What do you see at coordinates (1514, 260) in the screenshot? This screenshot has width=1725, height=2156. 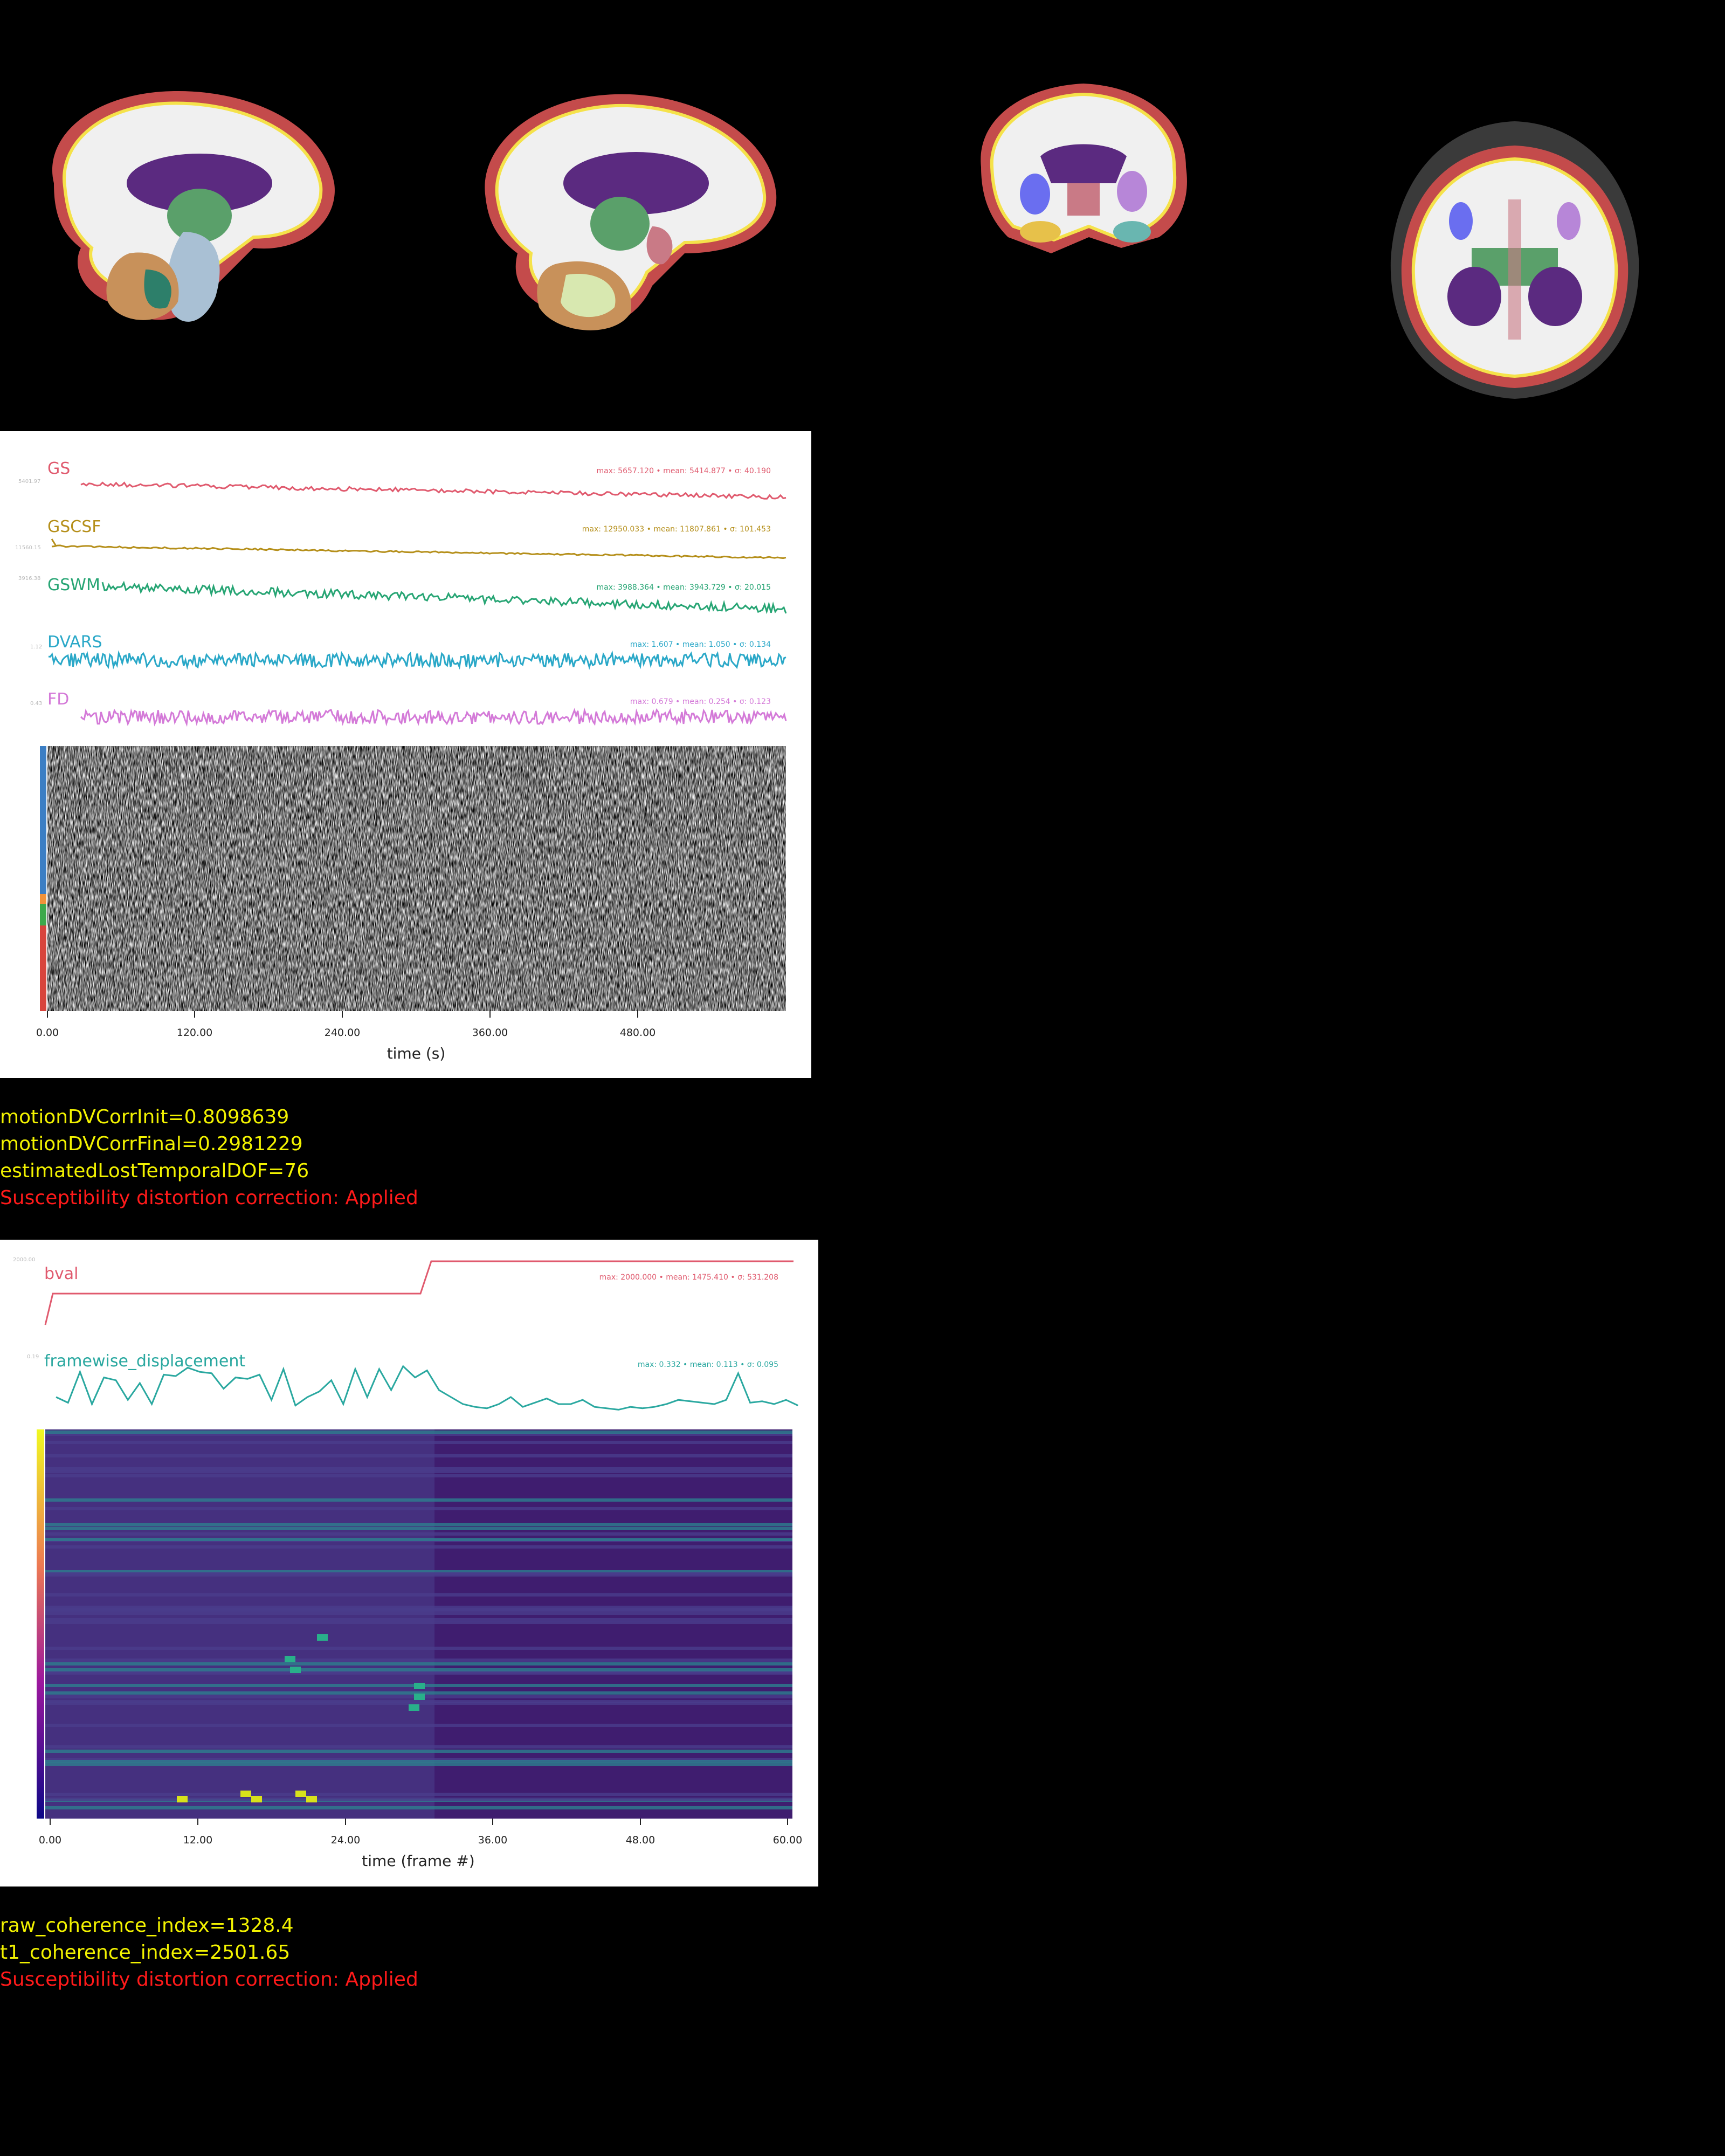 I see `brain-axial` at bounding box center [1514, 260].